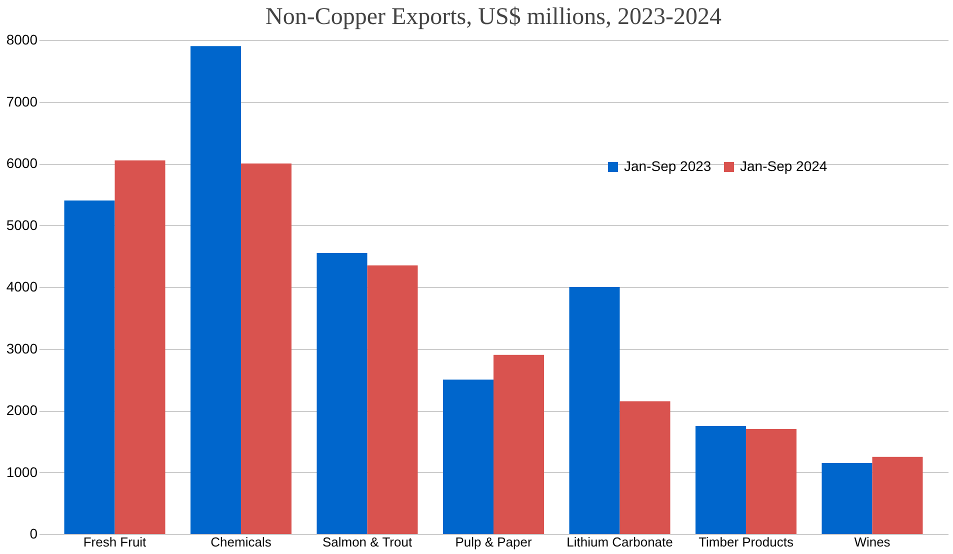 The height and width of the screenshot is (554, 953). What do you see at coordinates (241, 542) in the screenshot?
I see `x-tick-label: Chemicals` at bounding box center [241, 542].